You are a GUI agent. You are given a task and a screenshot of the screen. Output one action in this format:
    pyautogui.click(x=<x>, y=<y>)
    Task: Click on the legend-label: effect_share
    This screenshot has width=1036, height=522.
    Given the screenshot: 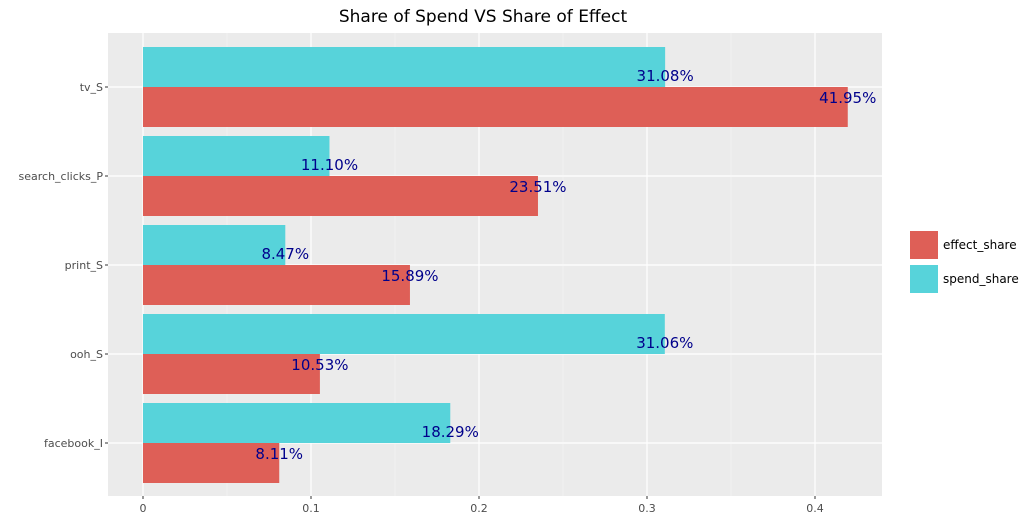 What is the action you would take?
    pyautogui.click(x=980, y=245)
    